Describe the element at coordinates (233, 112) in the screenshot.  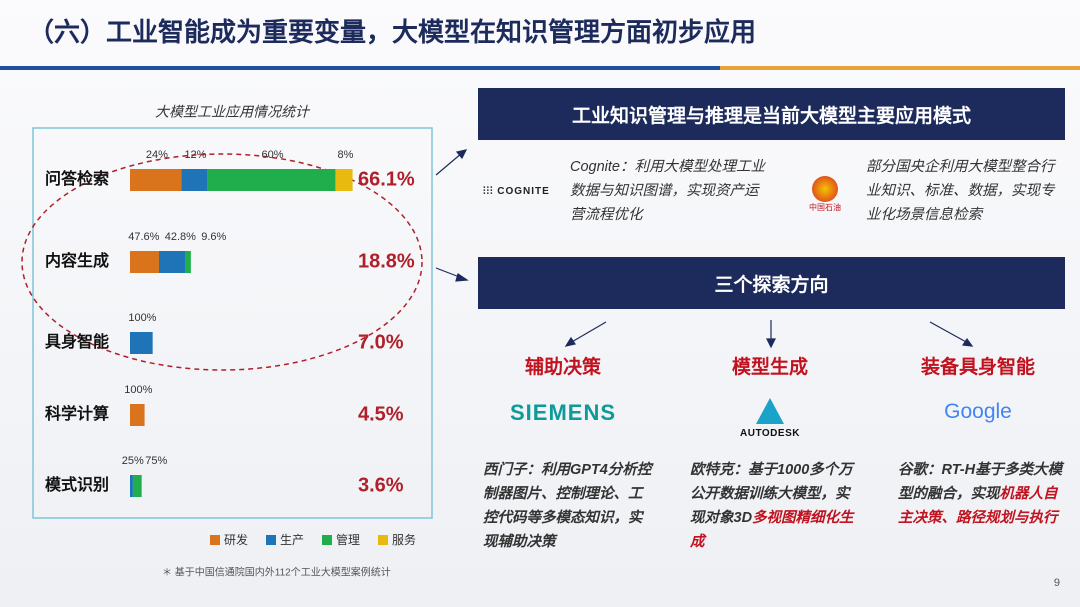
I see `chart-title: 大模型工业应用情况统计` at that location.